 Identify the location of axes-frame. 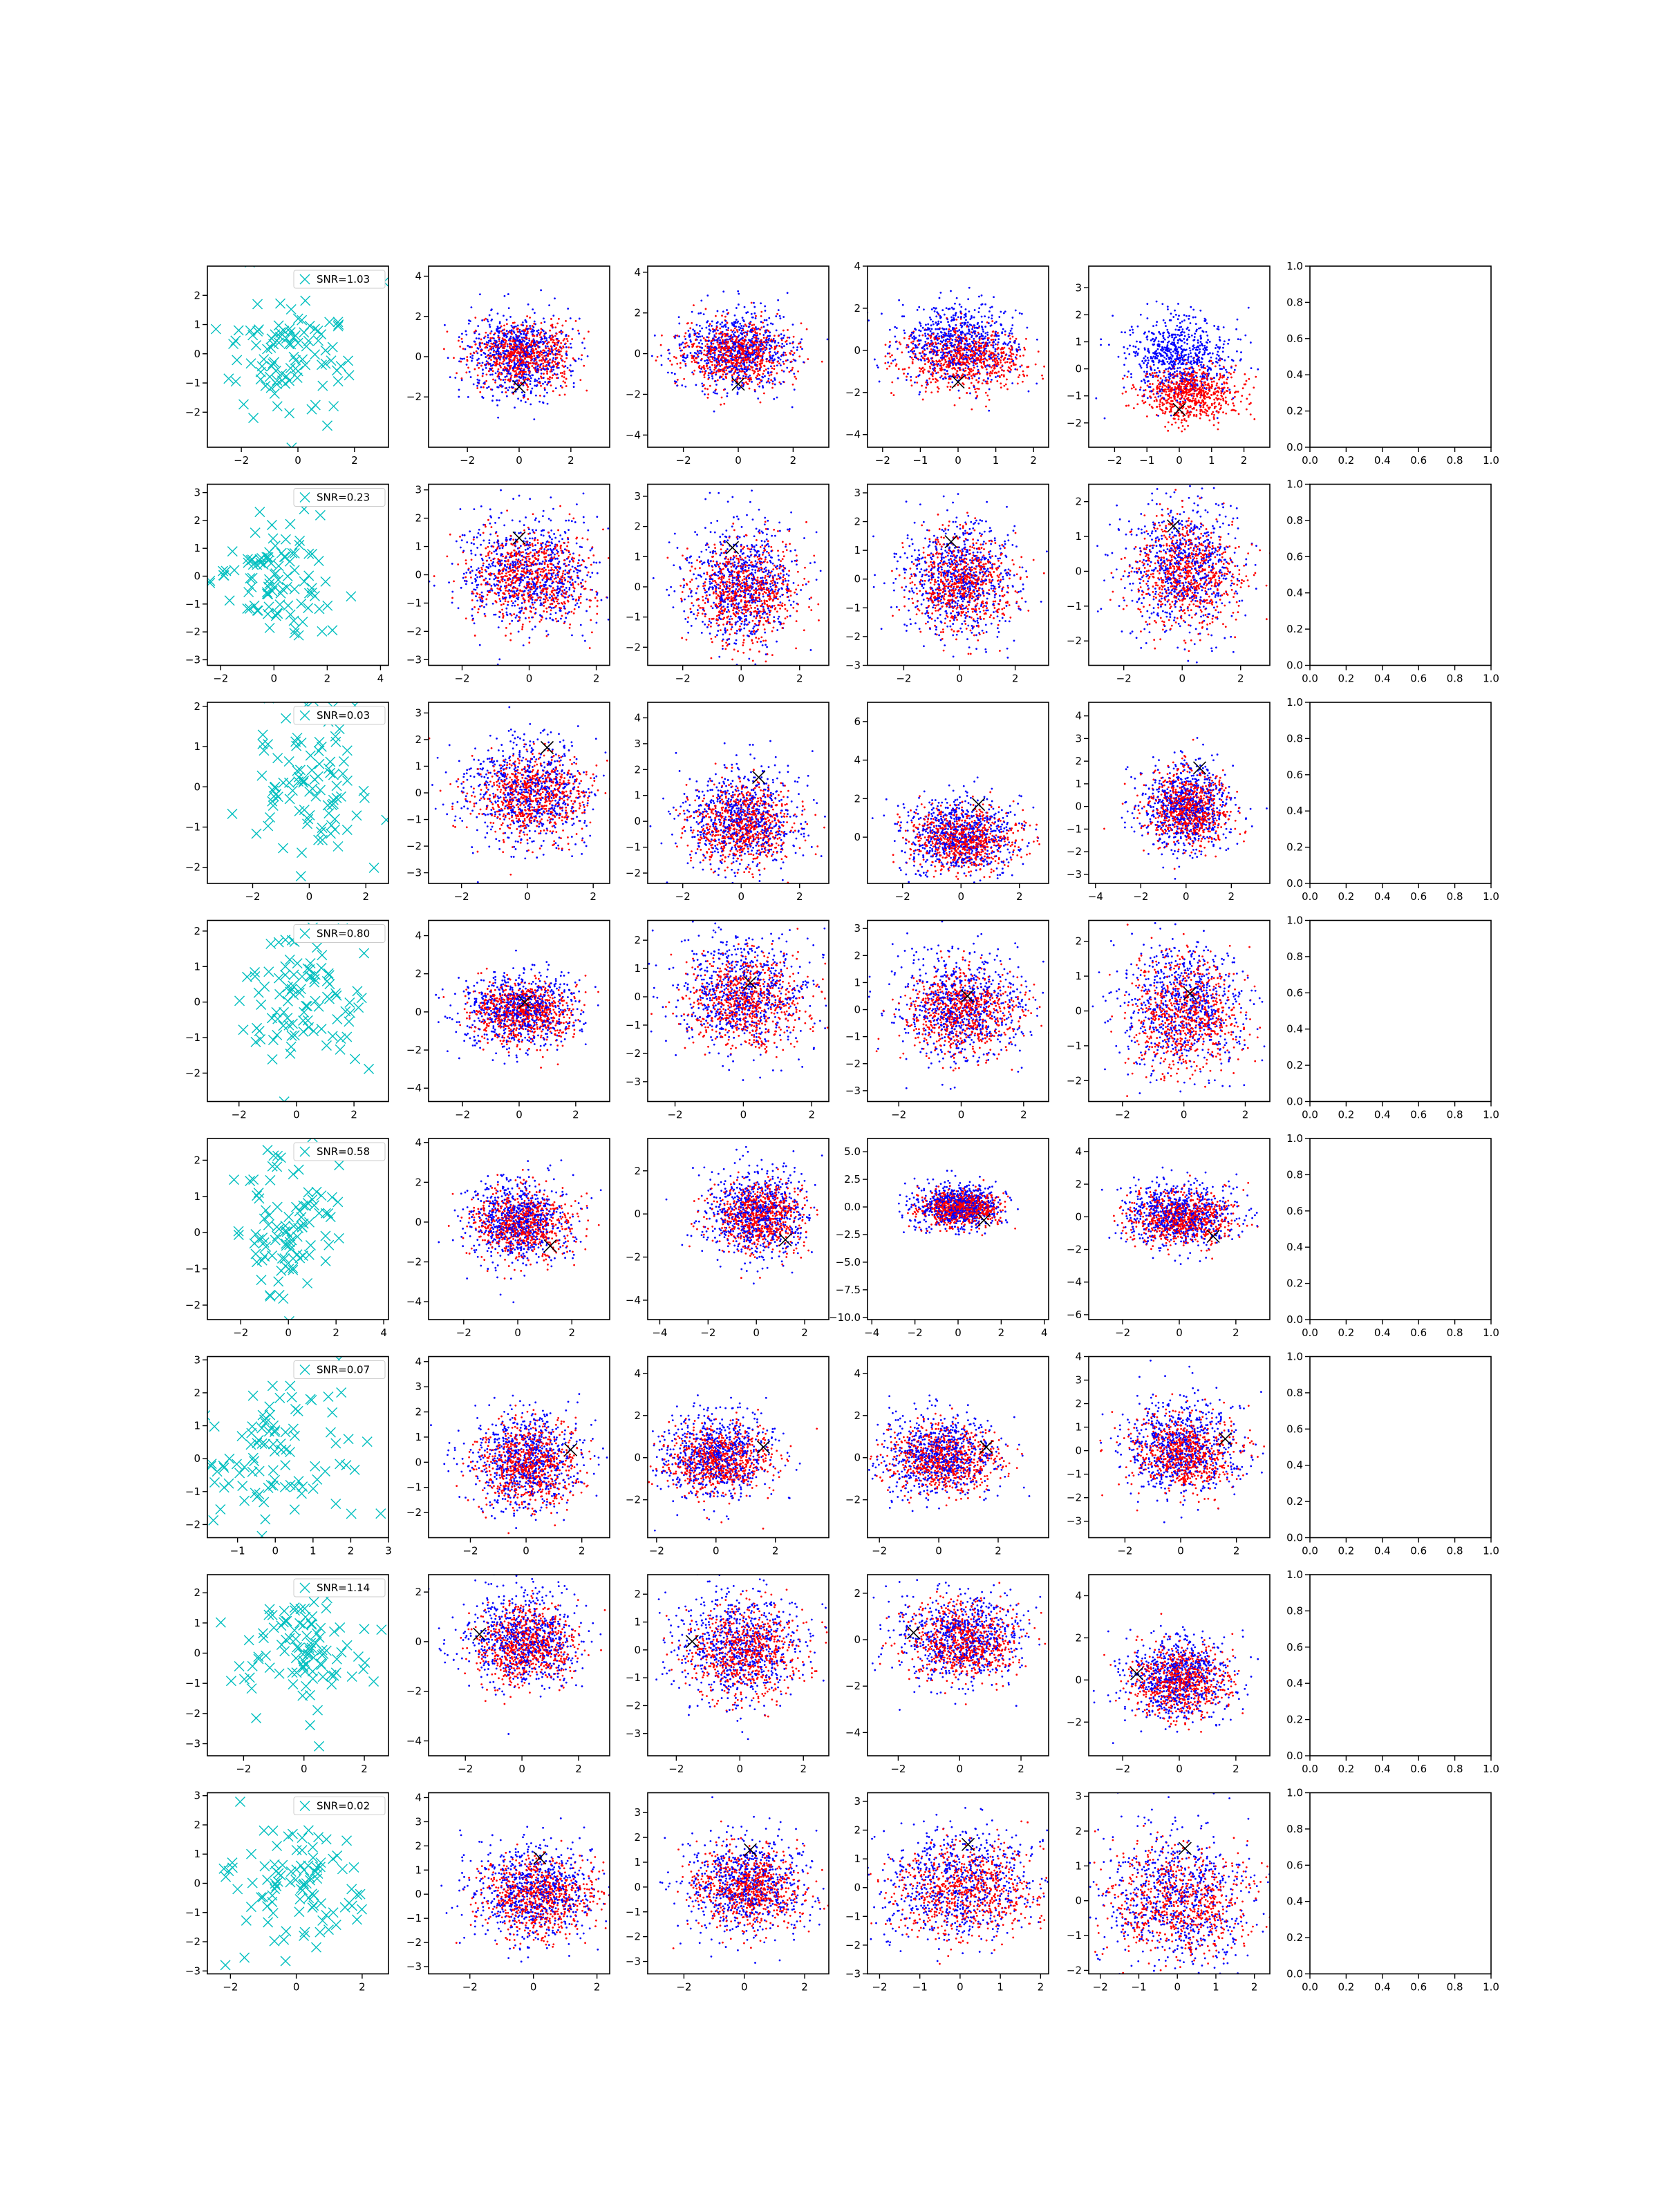
(519, 357).